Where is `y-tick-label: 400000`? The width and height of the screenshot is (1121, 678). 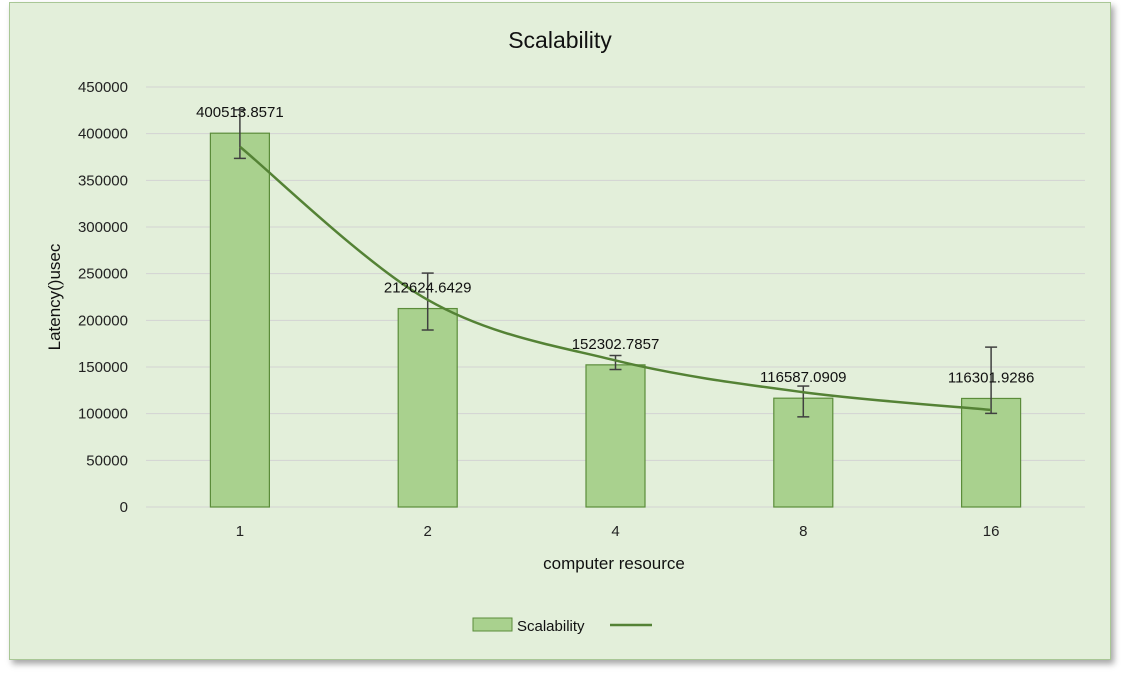 y-tick-label: 400000 is located at coordinates (103, 134).